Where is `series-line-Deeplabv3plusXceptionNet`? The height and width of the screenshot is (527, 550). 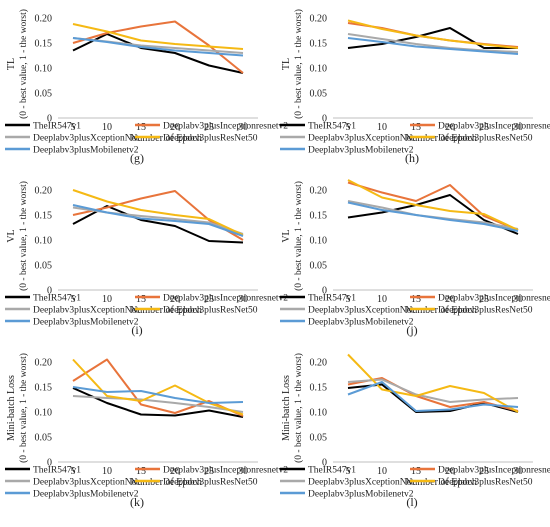 series-line-Deeplabv3plusXceptionNet is located at coordinates (433, 43).